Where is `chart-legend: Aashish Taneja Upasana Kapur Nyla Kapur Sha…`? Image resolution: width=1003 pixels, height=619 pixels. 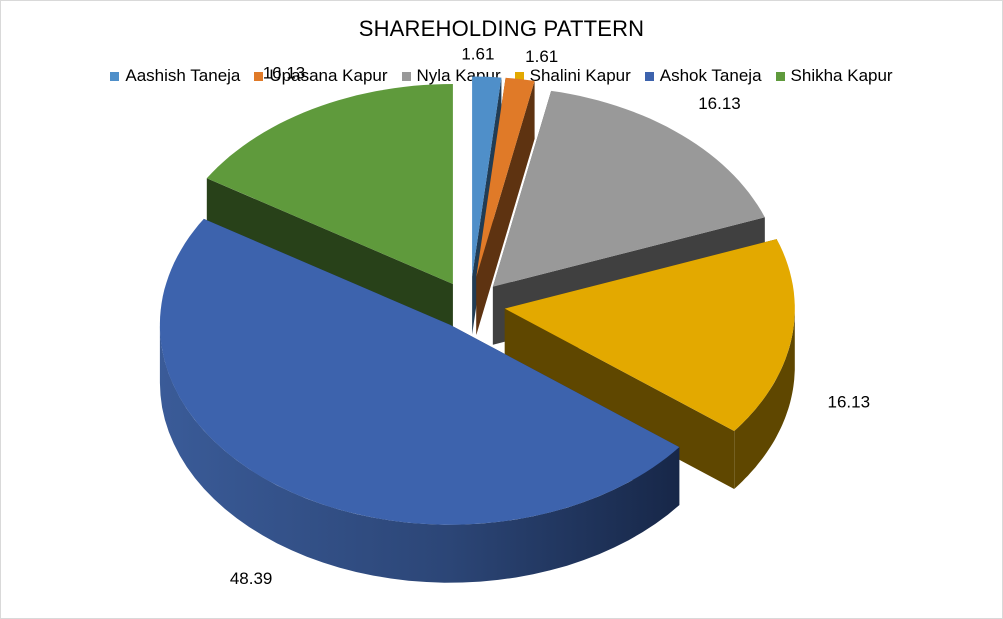 chart-legend: Aashish Taneja Upasana Kapur Nyla Kapur Sha… is located at coordinates (501, 76).